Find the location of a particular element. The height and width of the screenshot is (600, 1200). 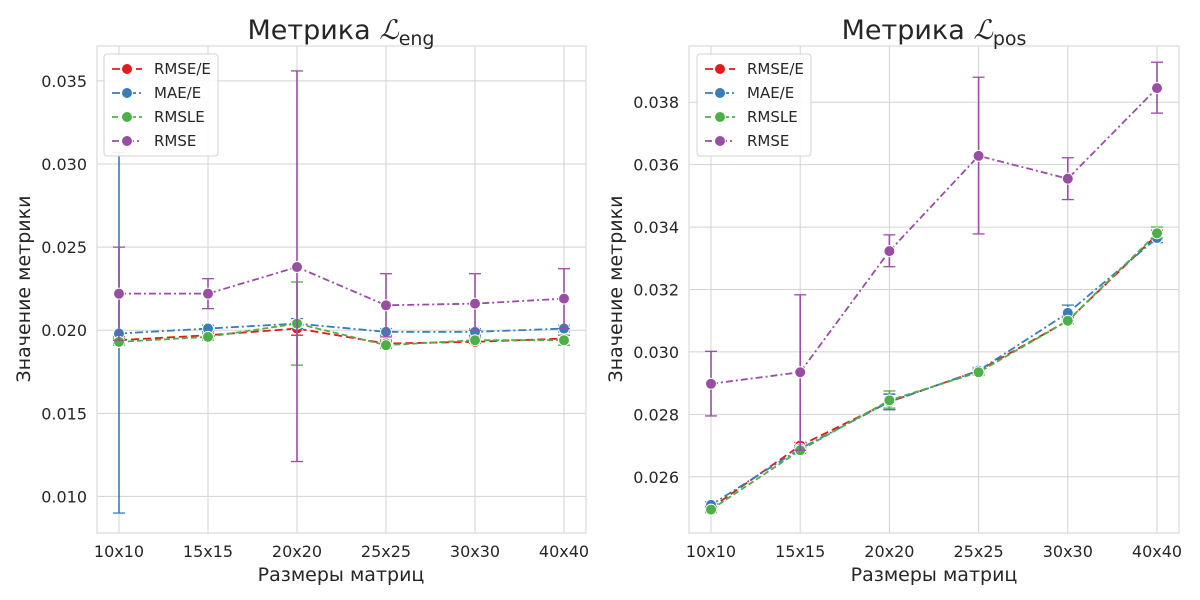

y-tick-labels: 0.010 0.015 0.020 0.025 0.030 0.035 is located at coordinates (64, 289).